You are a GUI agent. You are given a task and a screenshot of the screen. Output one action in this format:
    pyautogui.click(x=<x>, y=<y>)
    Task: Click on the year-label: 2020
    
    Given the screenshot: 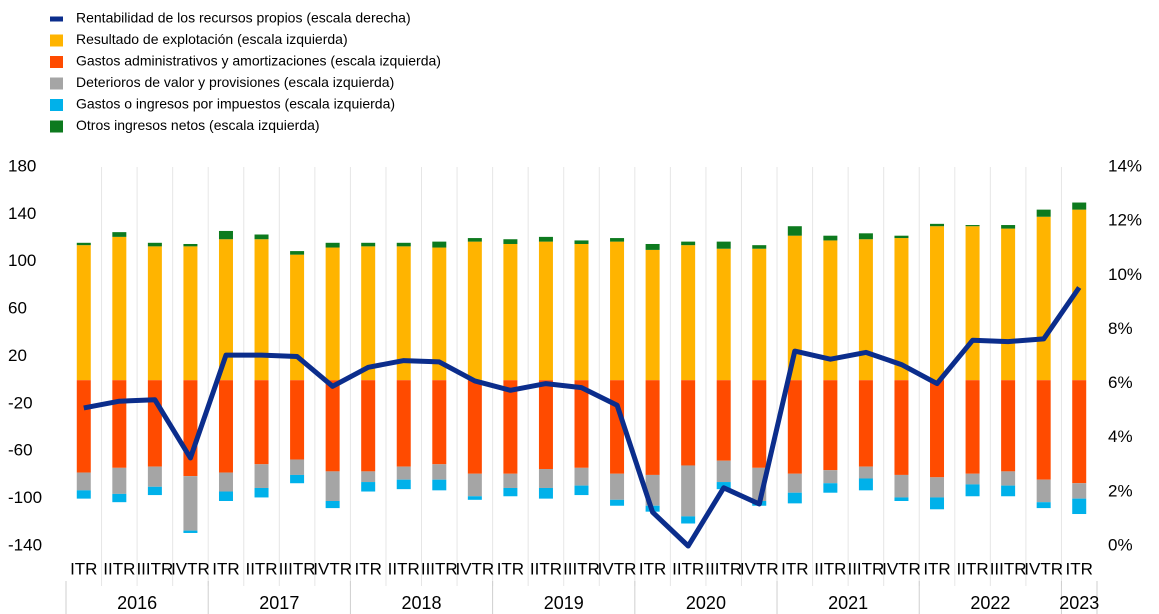 What is the action you would take?
    pyautogui.click(x=706, y=603)
    